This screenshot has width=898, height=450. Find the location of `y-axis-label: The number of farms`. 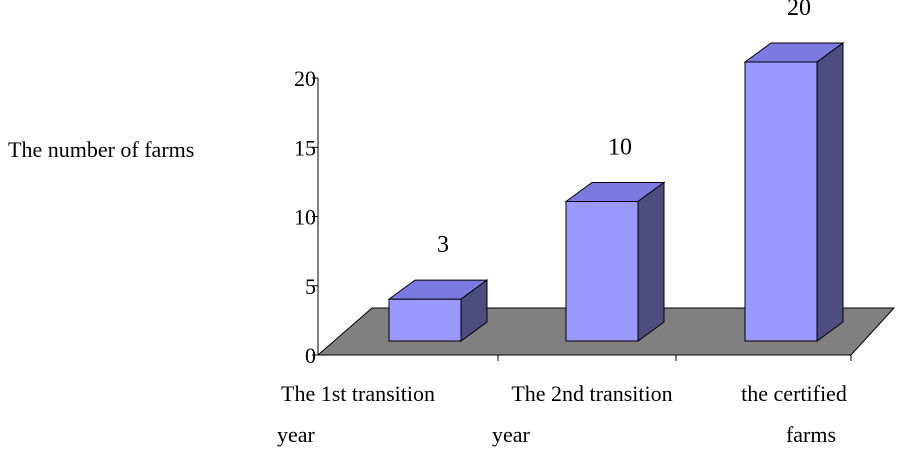

y-axis-label: The number of farms is located at coordinates (101, 149).